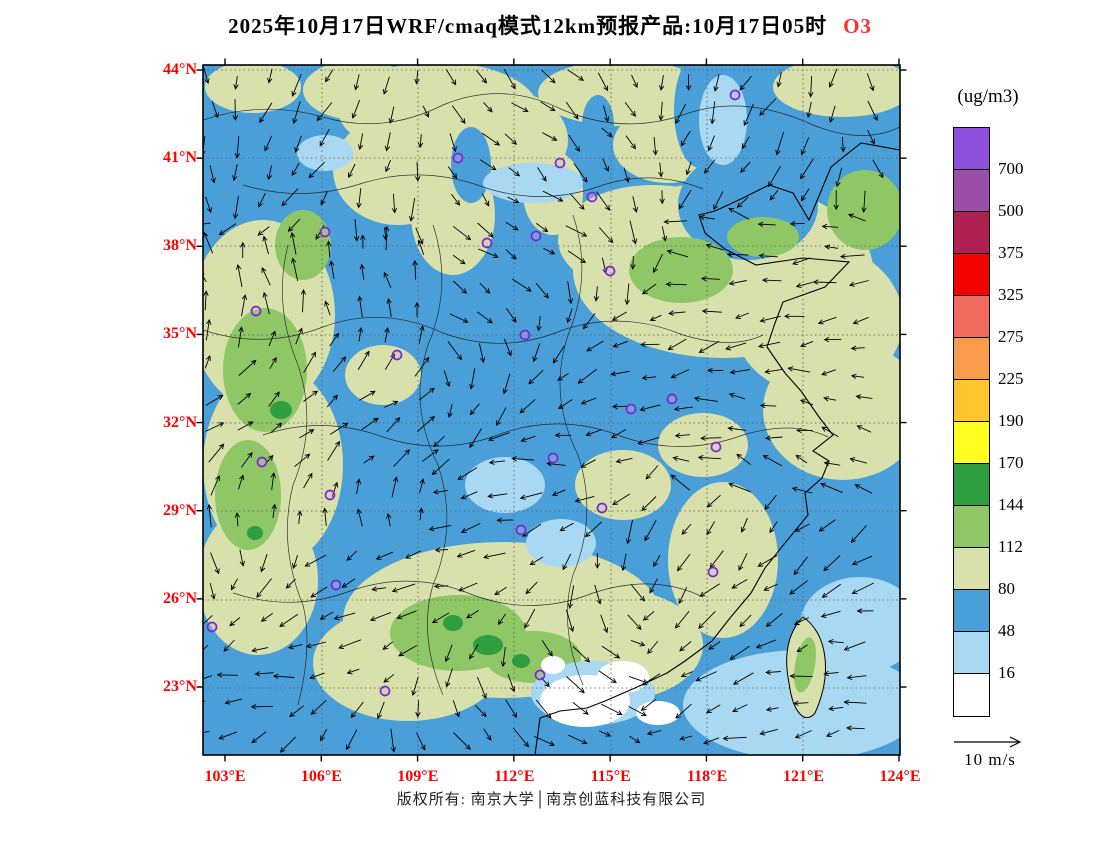 This screenshot has width=1100, height=850. Describe the element at coordinates (180, 69) in the screenshot. I see `y-axis-label: 44°N` at that location.